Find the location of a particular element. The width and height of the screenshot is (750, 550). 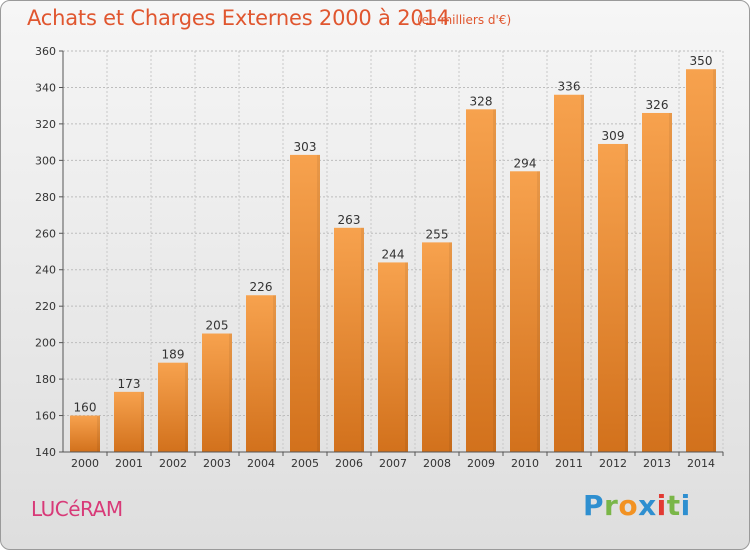

x-tick-label: 2002 is located at coordinates (173, 463).